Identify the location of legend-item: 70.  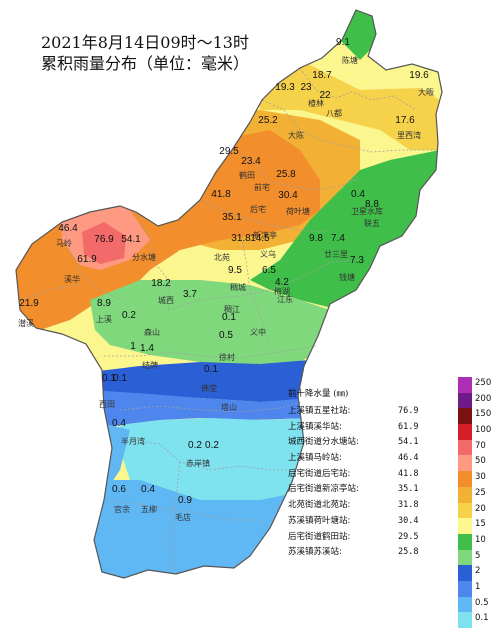
(478, 447).